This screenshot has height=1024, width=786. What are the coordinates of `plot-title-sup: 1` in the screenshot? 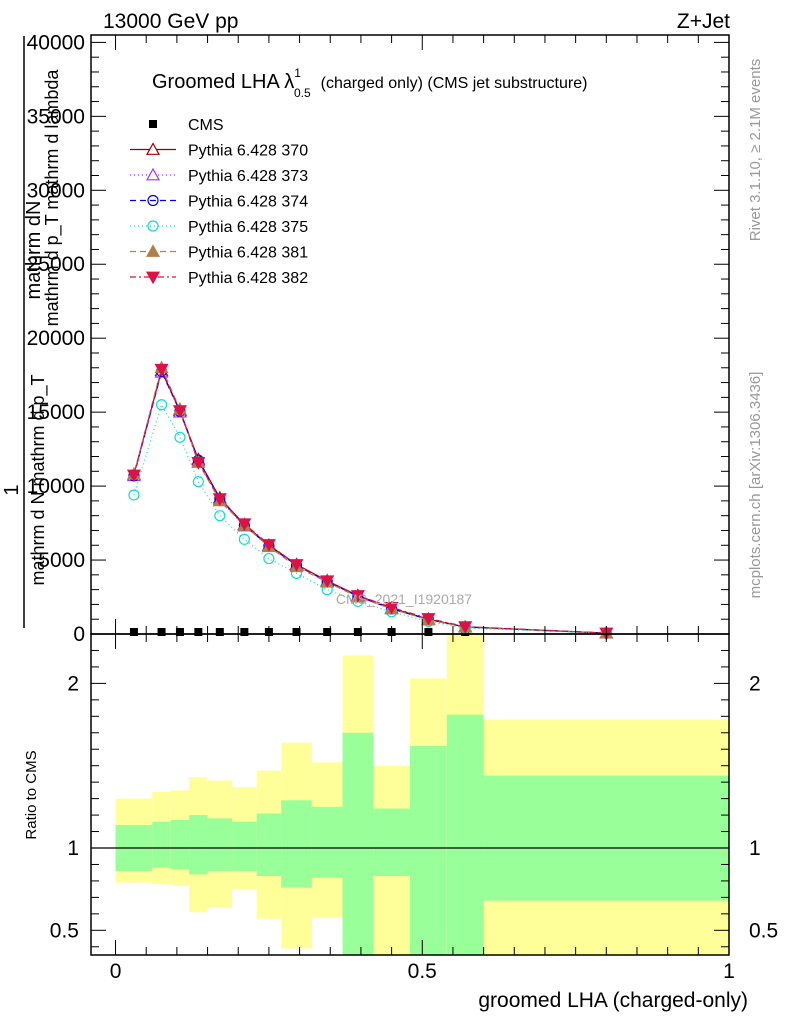 It's located at (297, 73).